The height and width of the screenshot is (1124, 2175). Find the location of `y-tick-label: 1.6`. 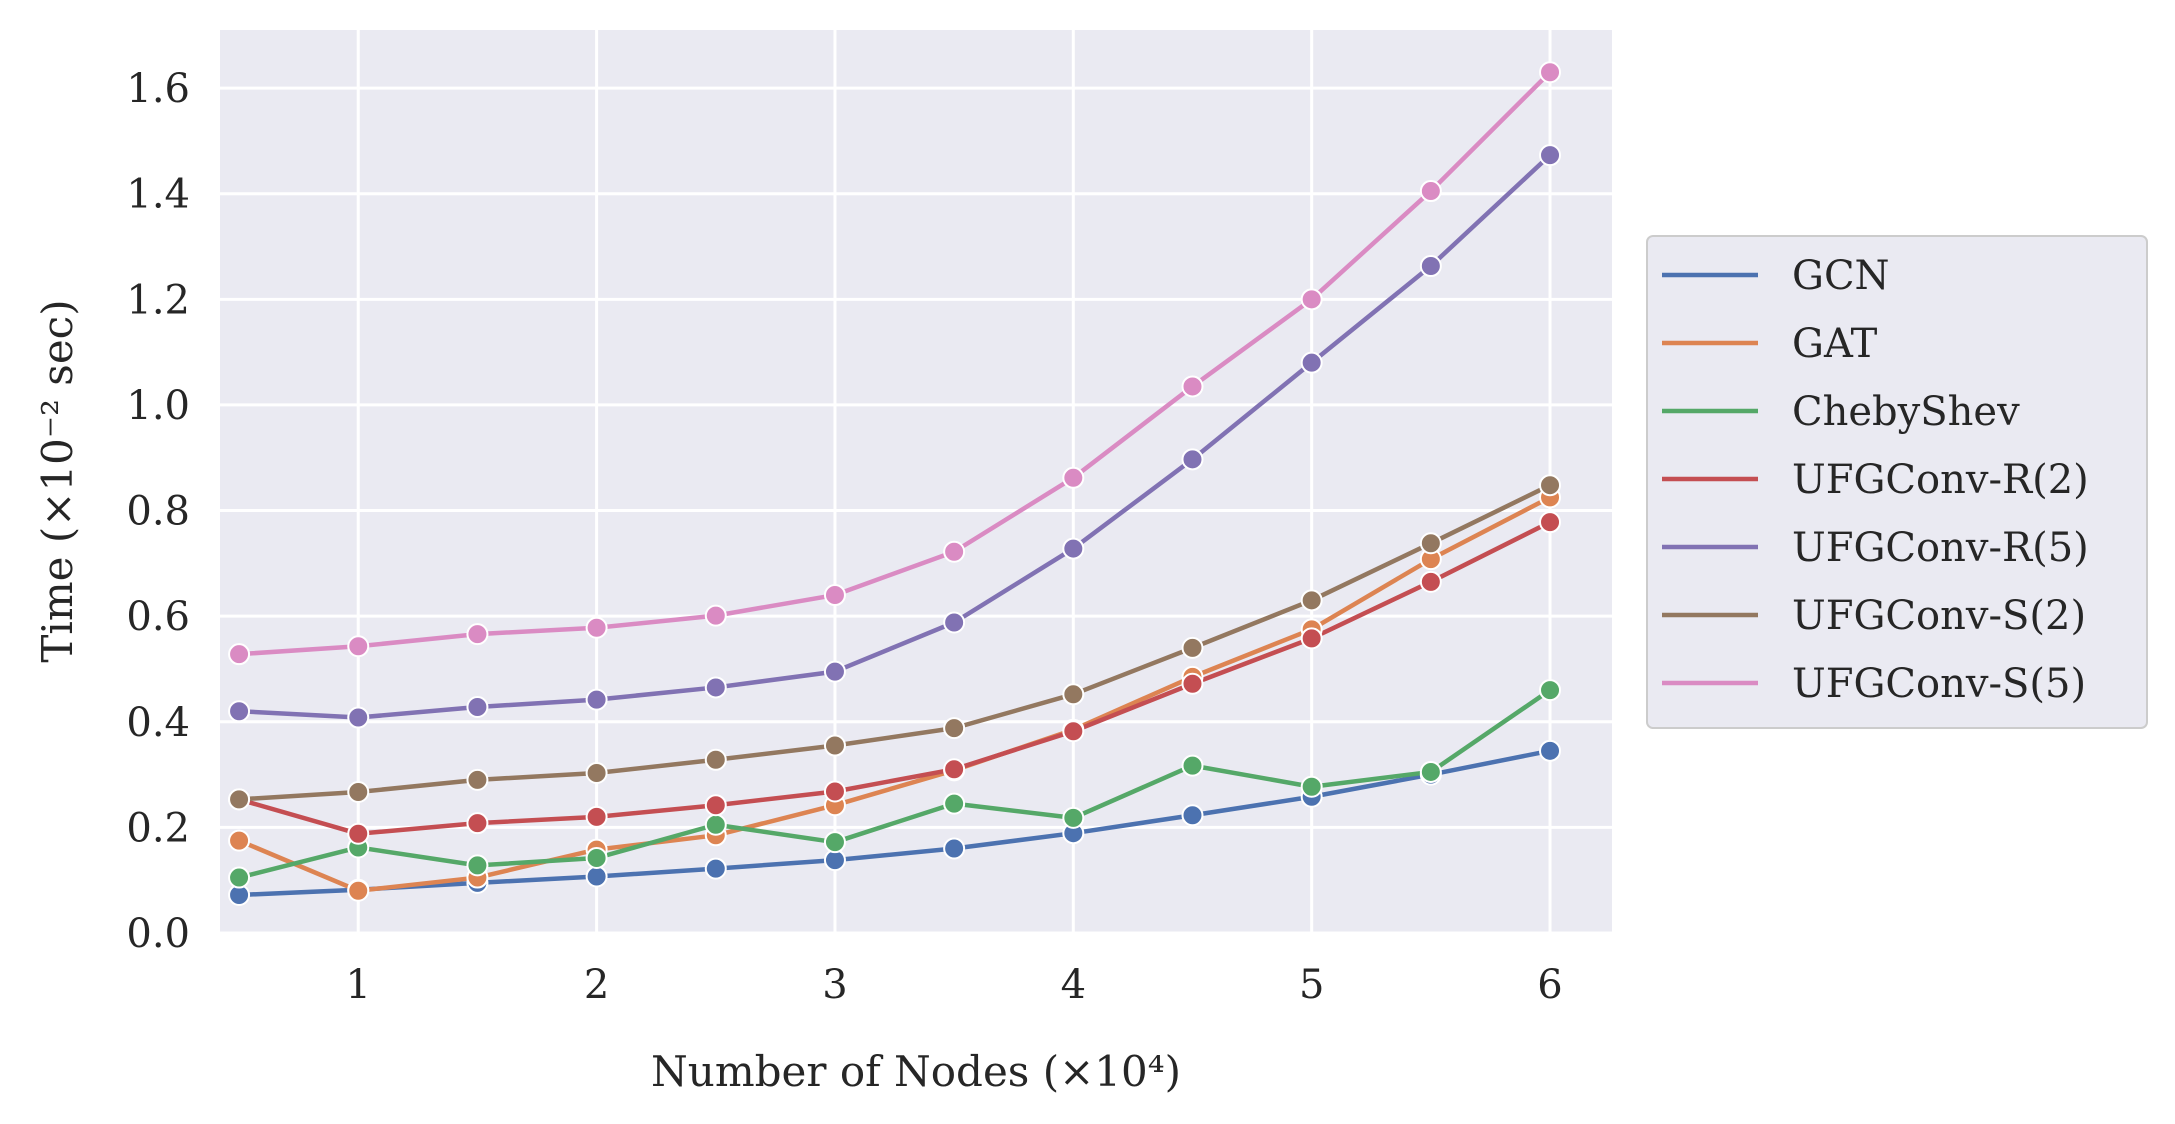

y-tick-label: 1.6 is located at coordinates (158, 89).